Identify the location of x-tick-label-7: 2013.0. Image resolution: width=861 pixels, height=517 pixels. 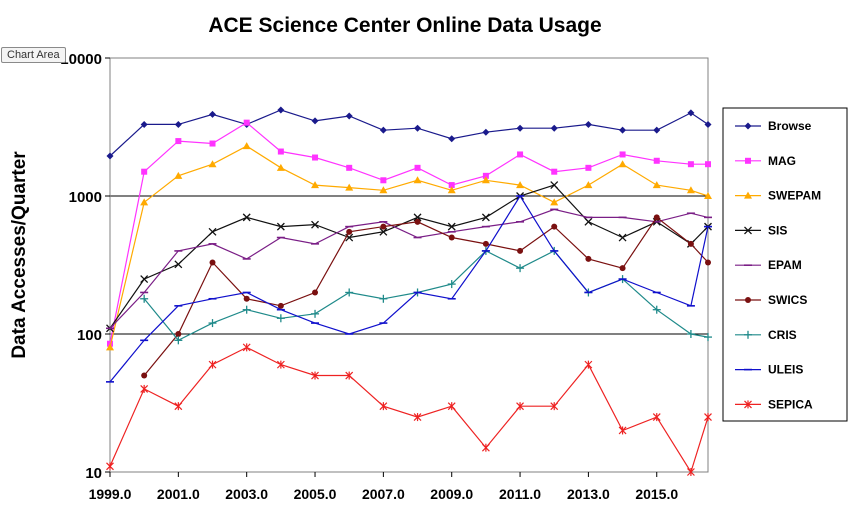
(588, 494).